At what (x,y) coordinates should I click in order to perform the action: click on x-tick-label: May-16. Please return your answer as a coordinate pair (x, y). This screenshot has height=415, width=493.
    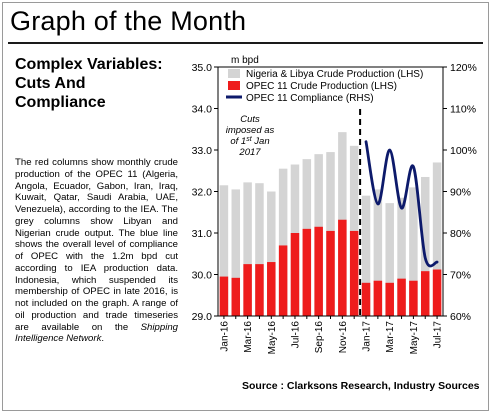
    Looking at the image, I should click on (272, 338).